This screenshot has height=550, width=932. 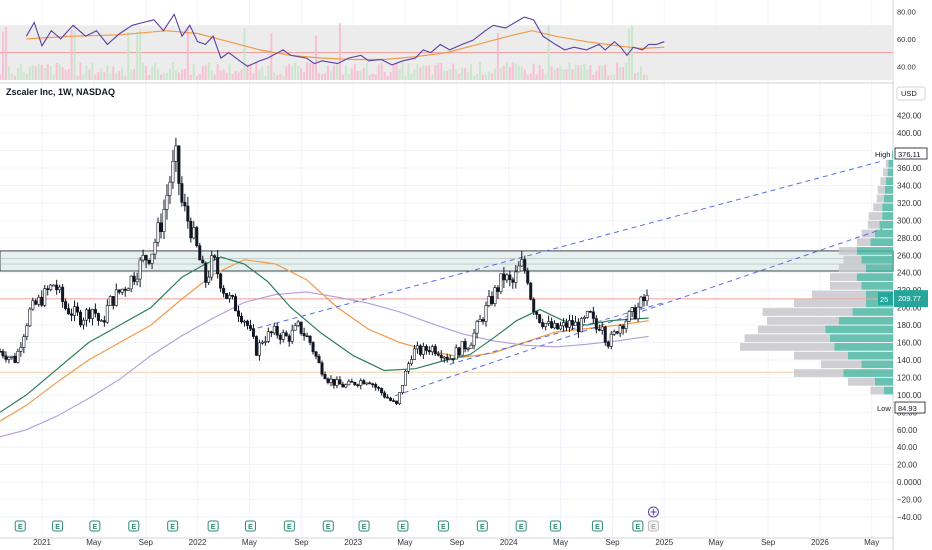 I want to click on price-tick-label: 60.00, so click(x=907, y=430).